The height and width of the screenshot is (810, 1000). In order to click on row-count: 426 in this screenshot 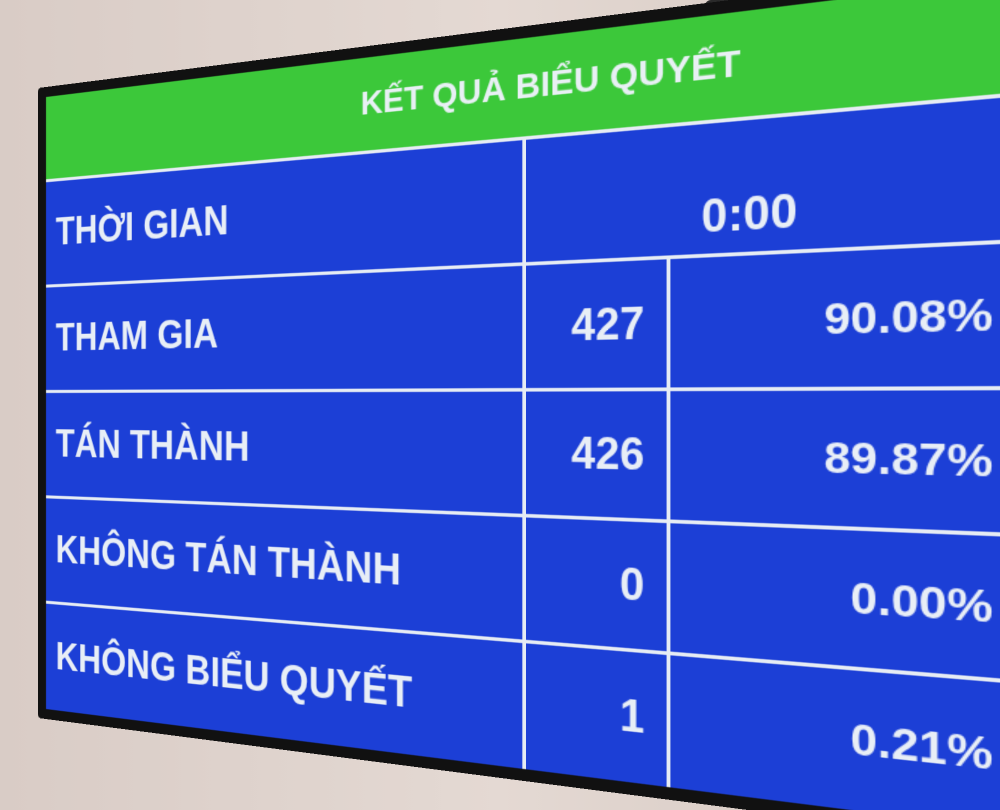, I will do `click(598, 455)`.